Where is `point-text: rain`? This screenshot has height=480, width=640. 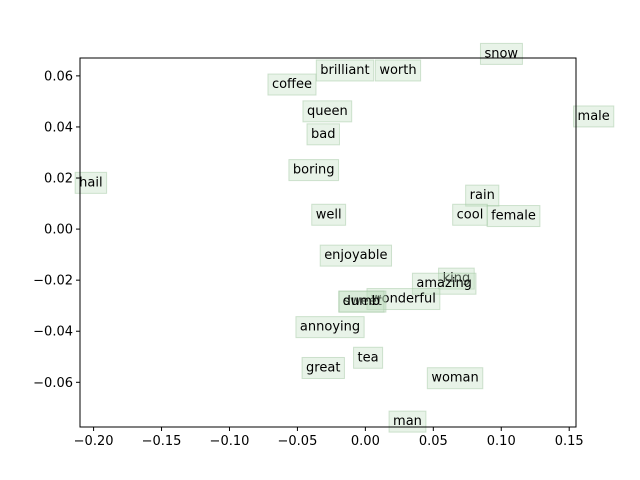
point-text: rain is located at coordinates (482, 195).